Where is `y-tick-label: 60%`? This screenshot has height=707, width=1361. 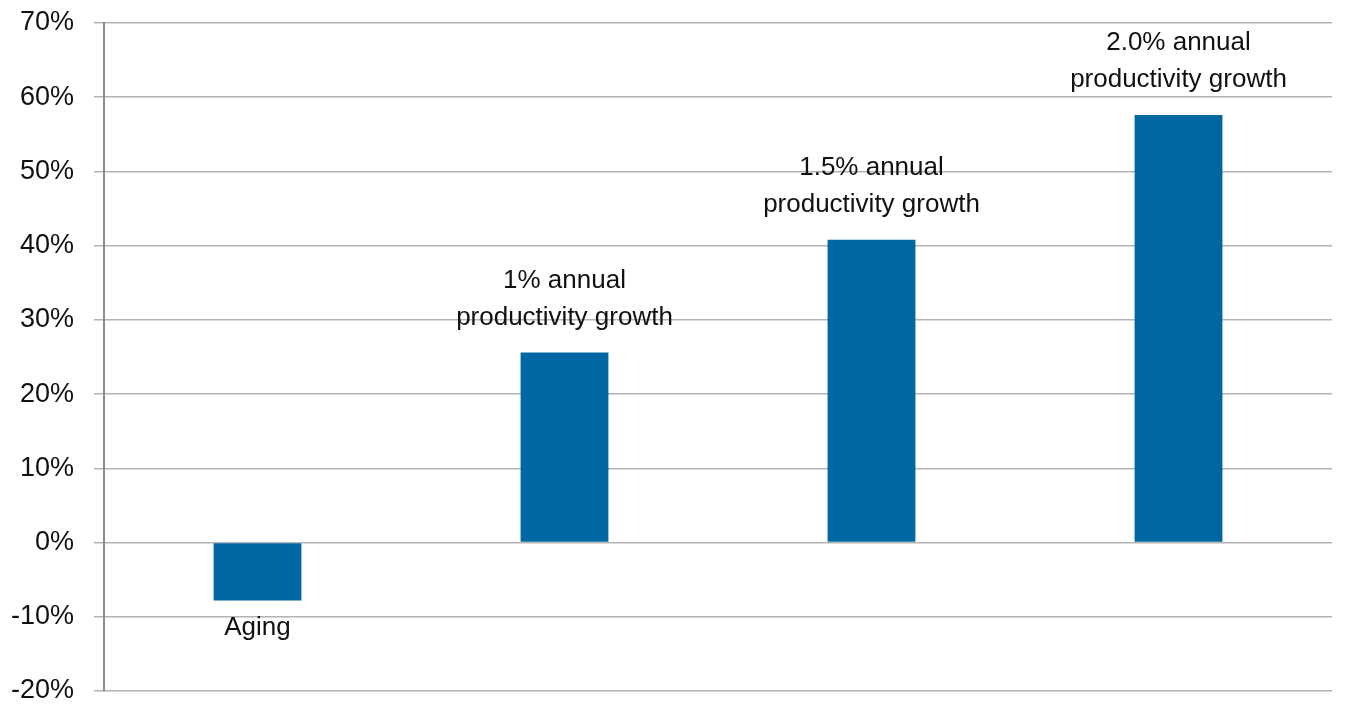 y-tick-label: 60% is located at coordinates (46, 95).